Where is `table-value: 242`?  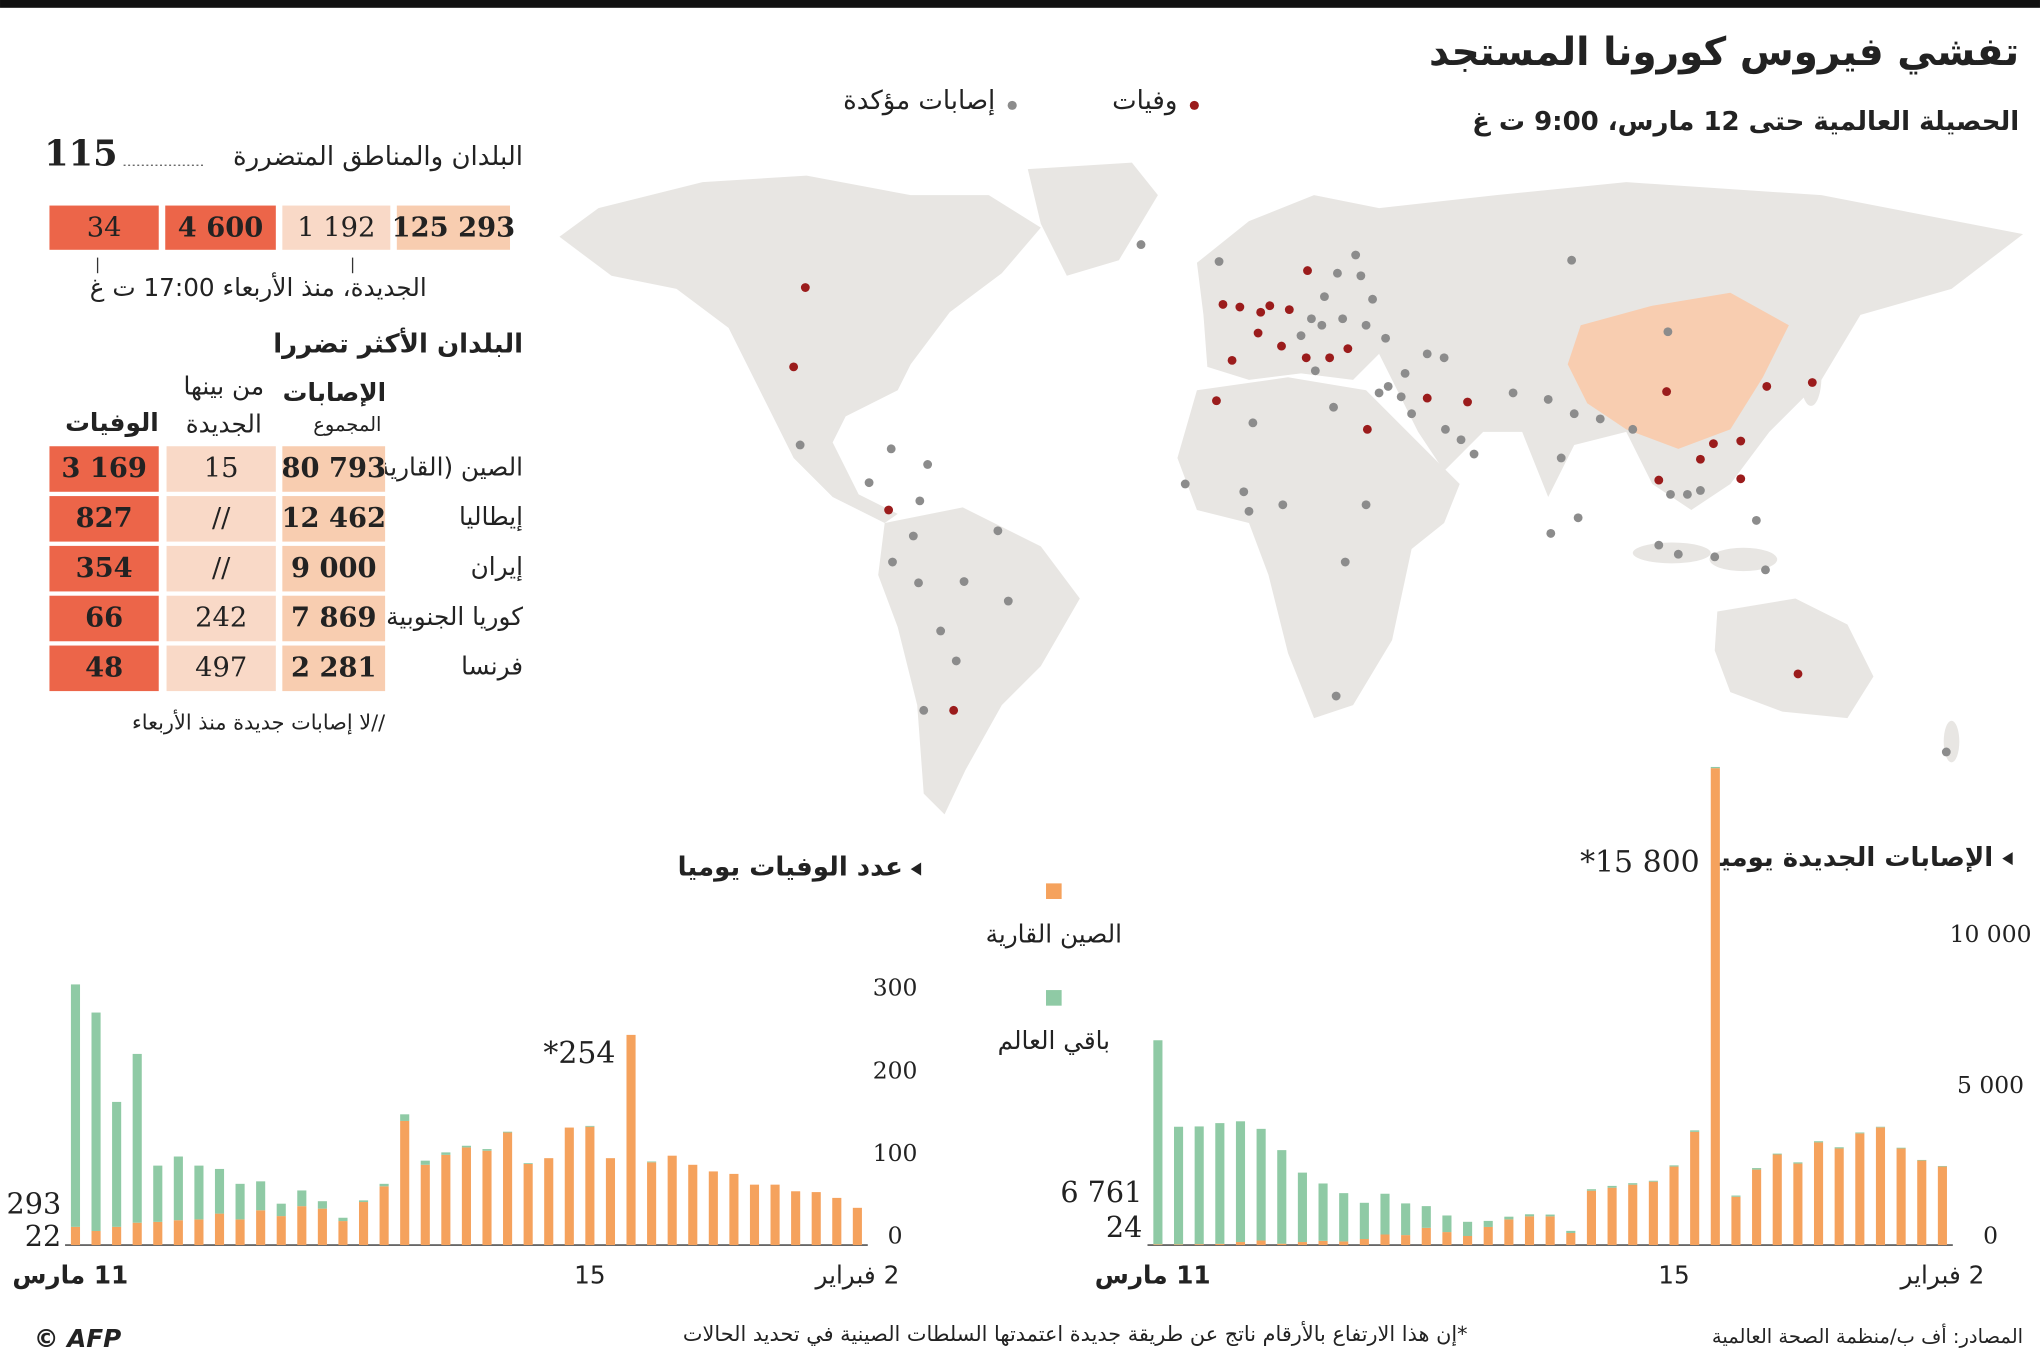
table-value: 242 is located at coordinates (221, 618).